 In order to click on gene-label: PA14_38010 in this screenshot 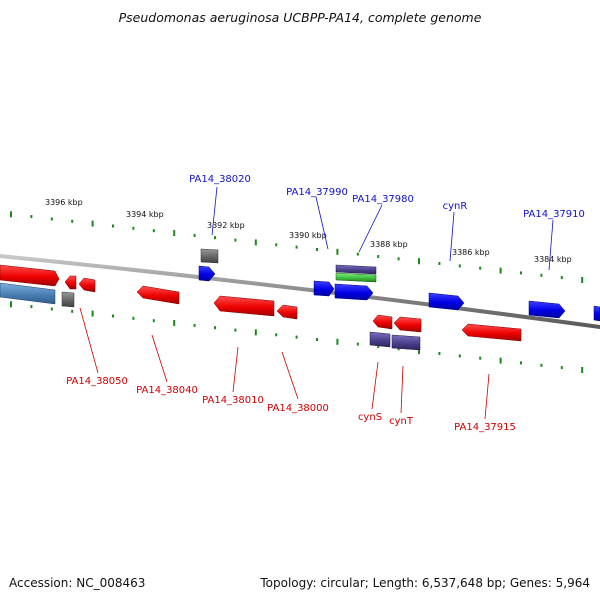, I will do `click(233, 400)`.